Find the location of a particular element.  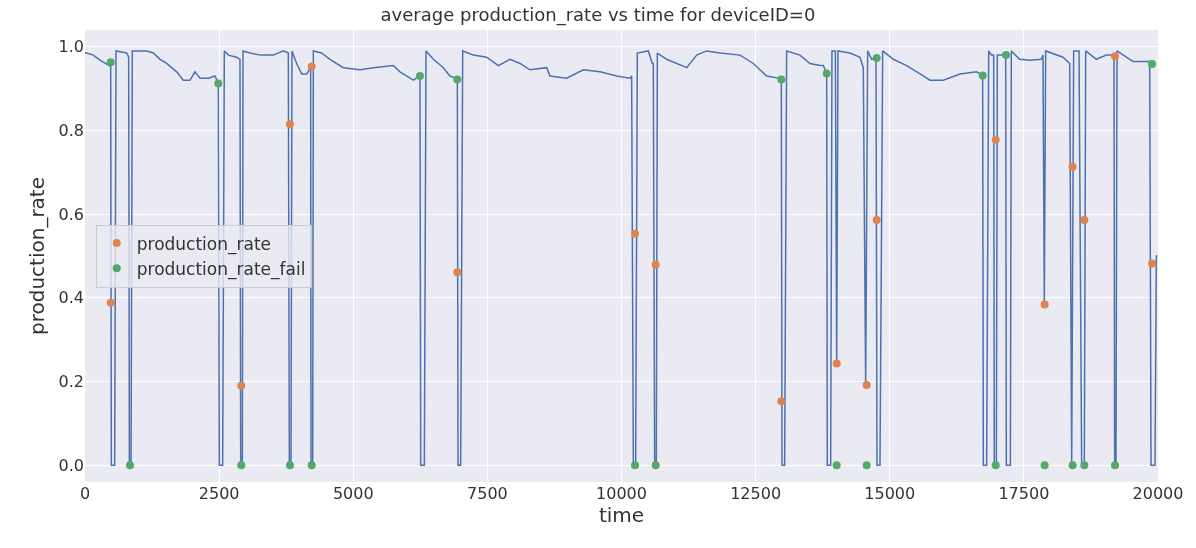

y-tick-label: 0.4 is located at coordinates (71, 298).